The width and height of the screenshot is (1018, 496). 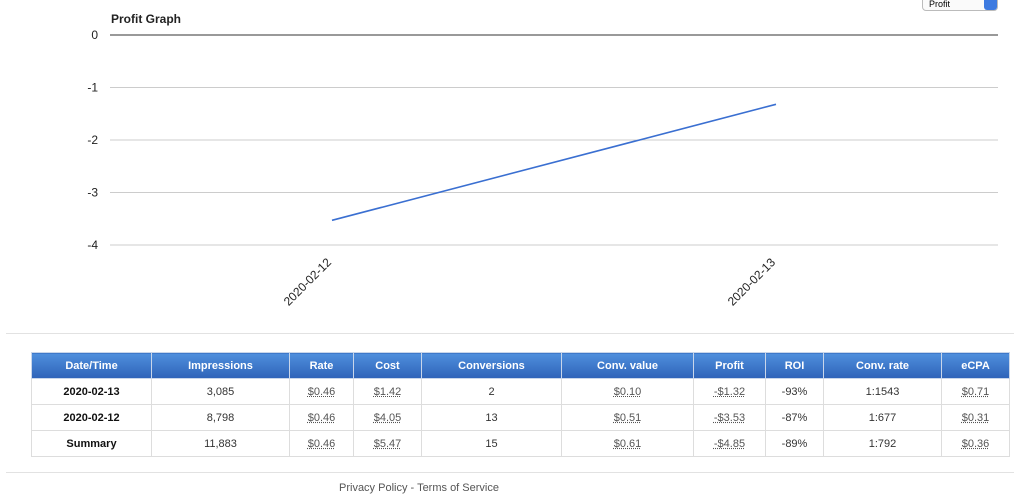 I want to click on column-header: eCPA, so click(x=975, y=365).